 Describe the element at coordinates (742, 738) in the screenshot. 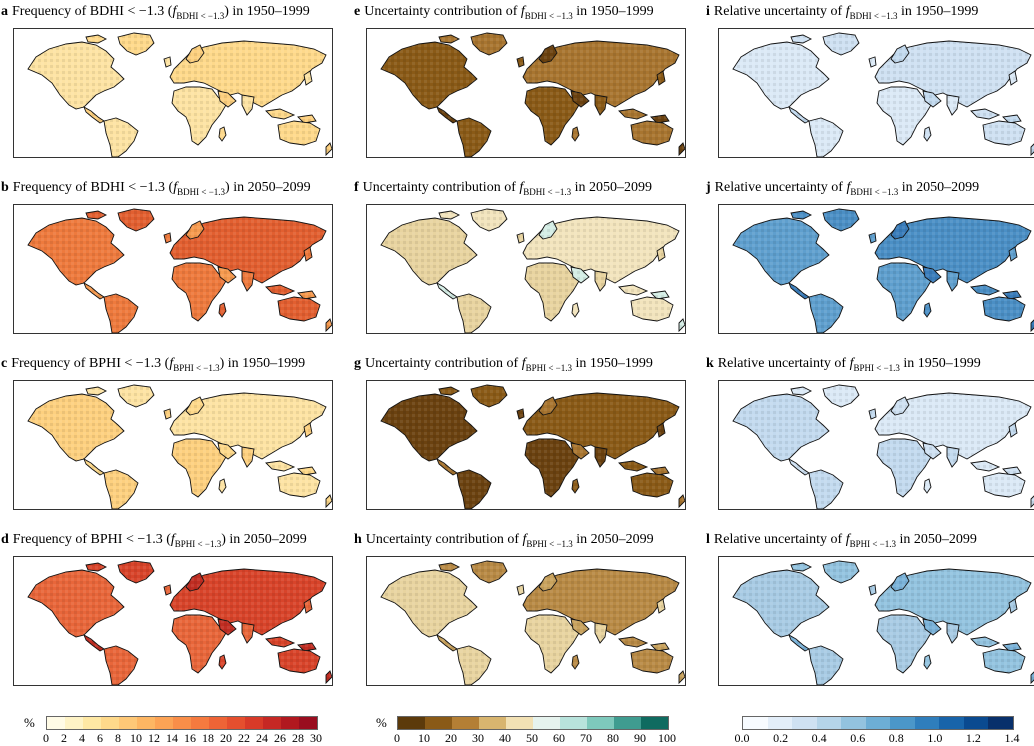

I see `colorbar-tick-label: 0.0` at that location.